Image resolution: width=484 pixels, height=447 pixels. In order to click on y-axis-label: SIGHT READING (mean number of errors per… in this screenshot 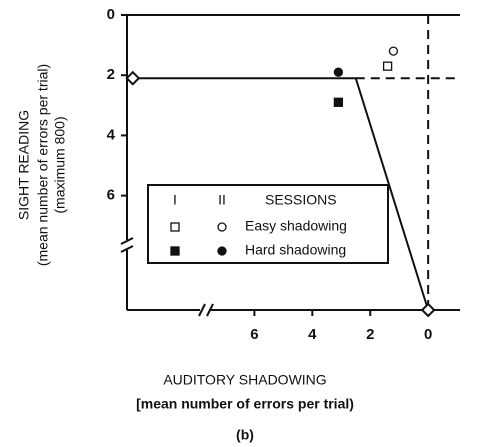, I will do `click(42, 165)`.